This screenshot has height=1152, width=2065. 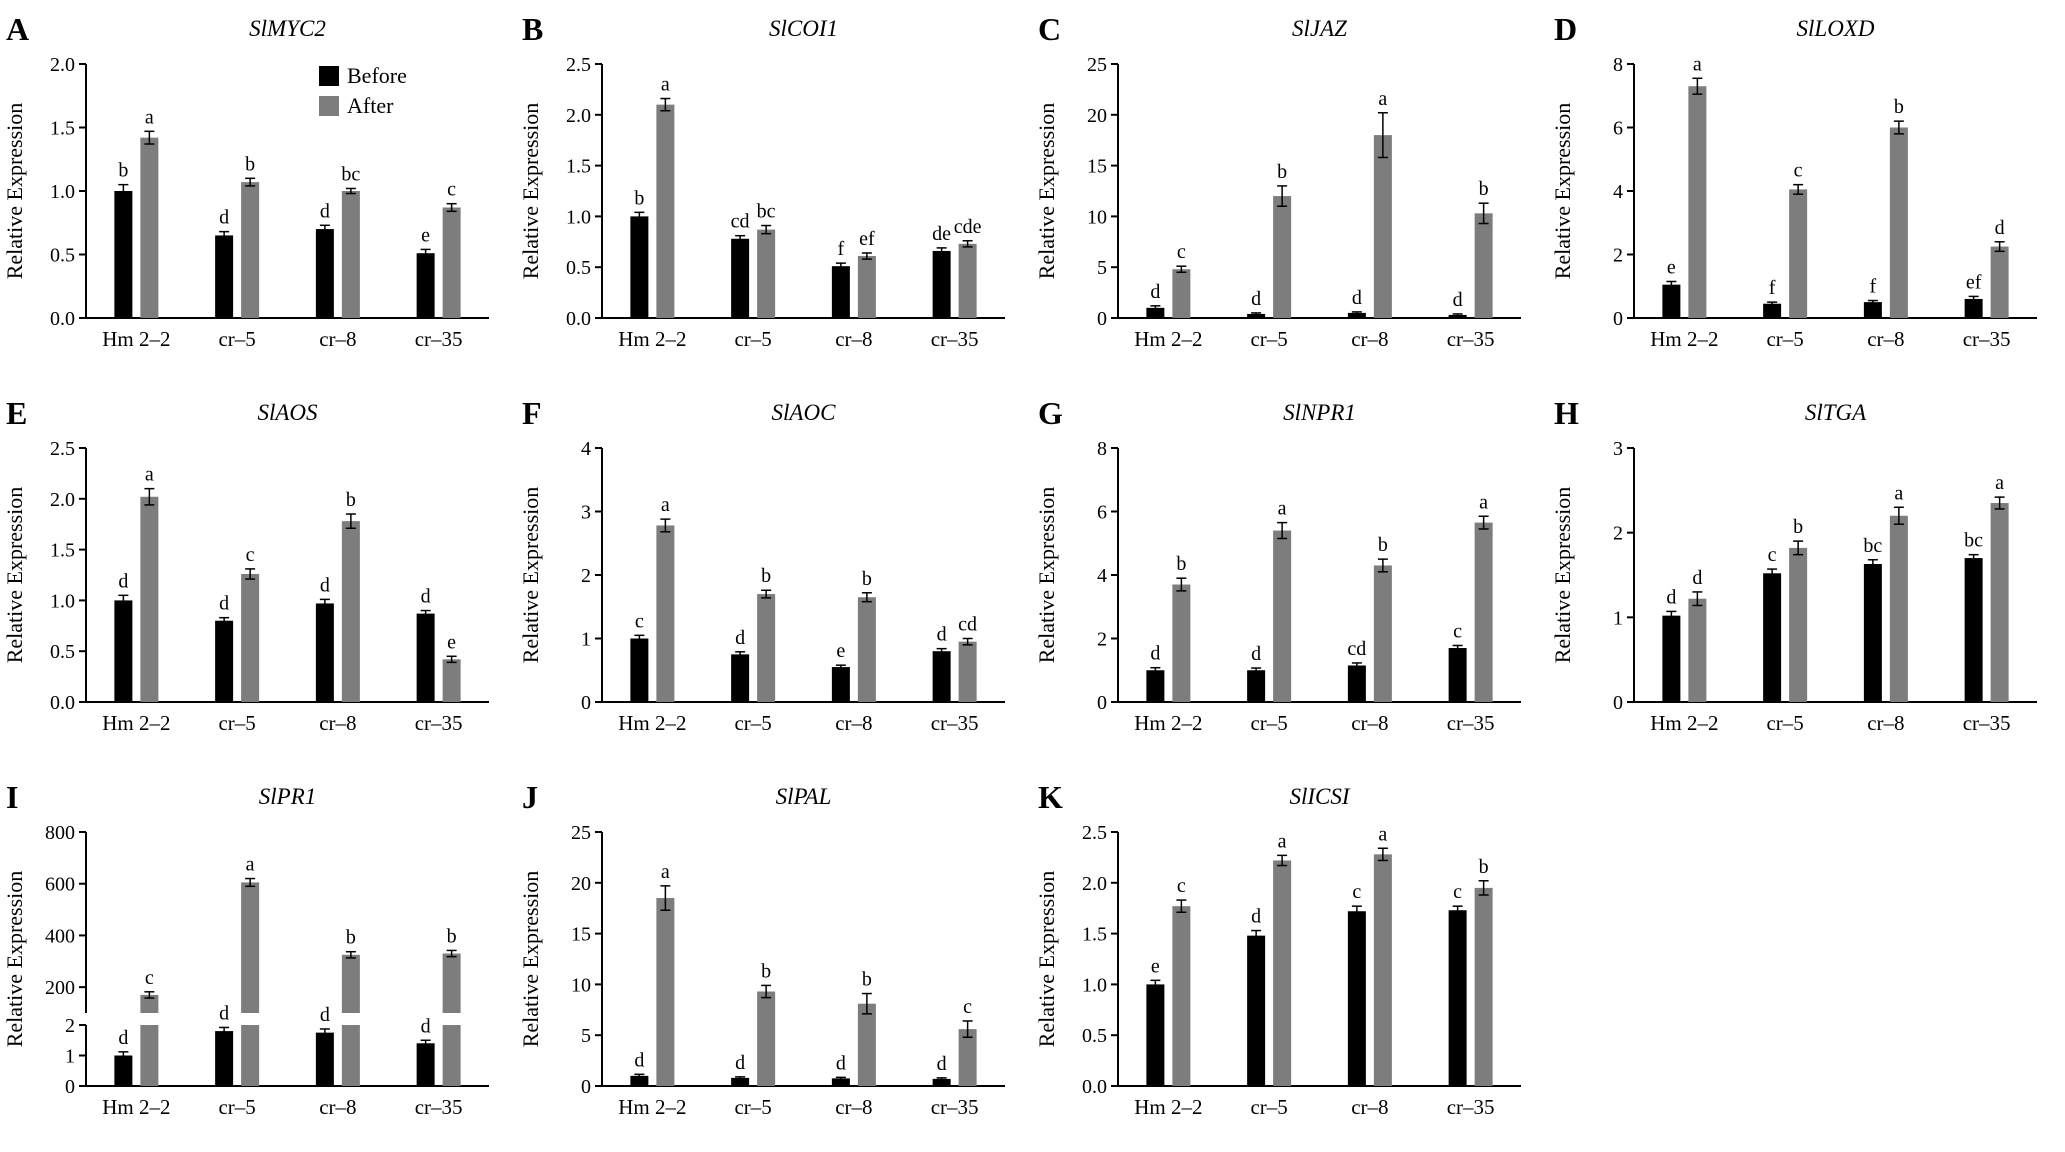 I want to click on sig-letter: ef, so click(x=867, y=239).